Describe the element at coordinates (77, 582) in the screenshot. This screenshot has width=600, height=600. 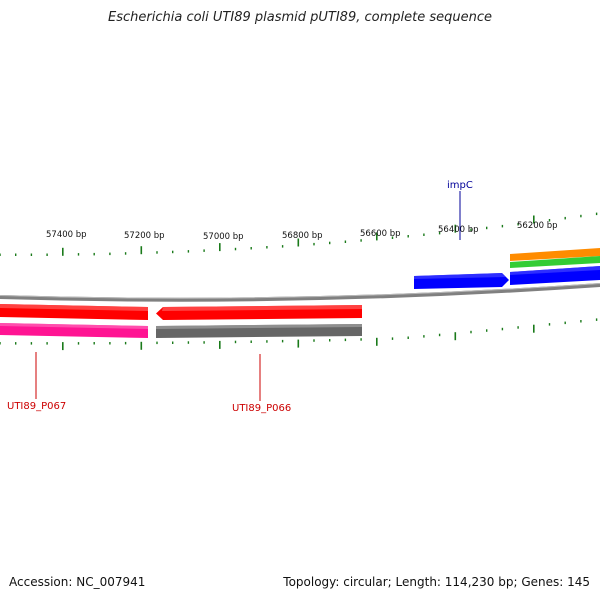
I see `accession-text: Accession: NC_007941` at that location.